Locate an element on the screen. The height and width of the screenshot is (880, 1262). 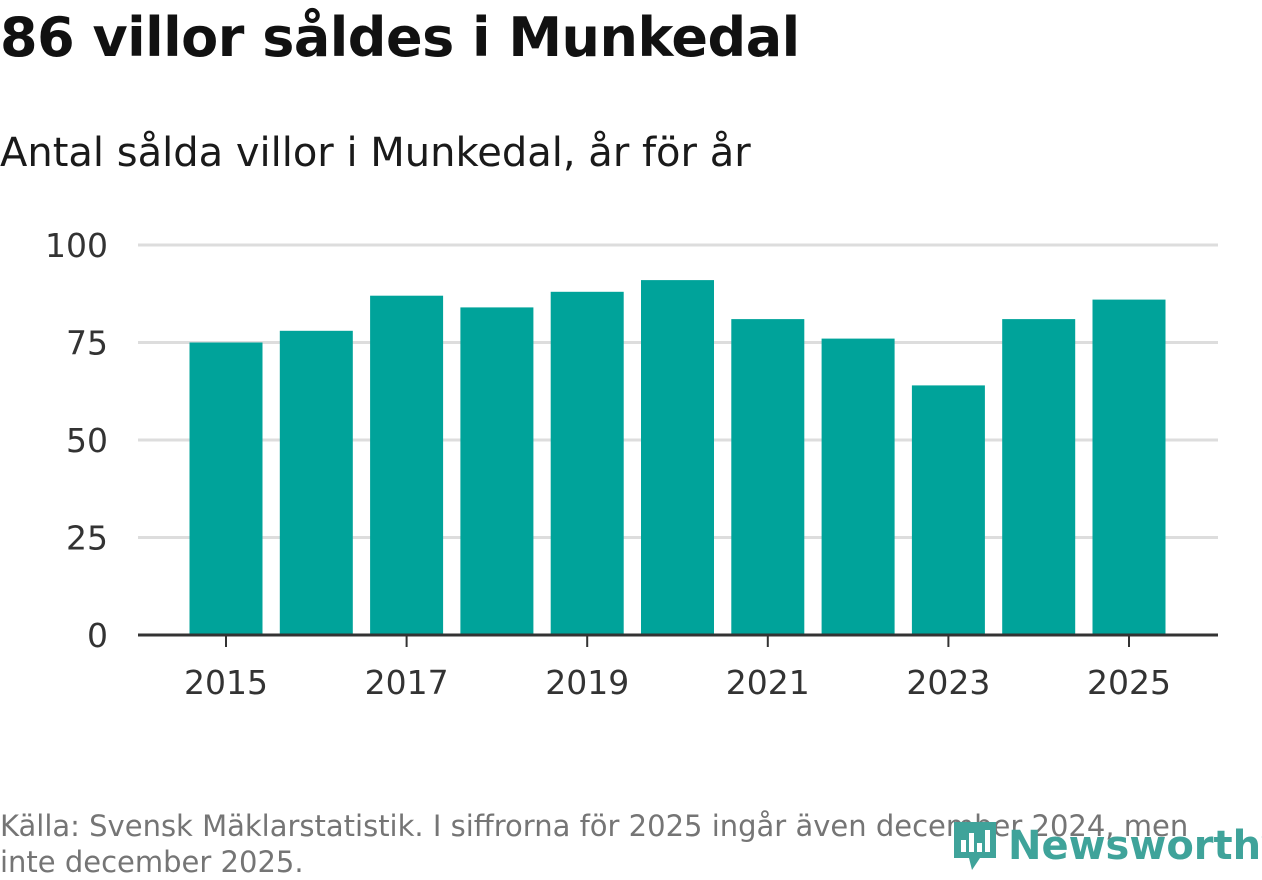
x-tick-label-2015: 2015 is located at coordinates (226, 682).